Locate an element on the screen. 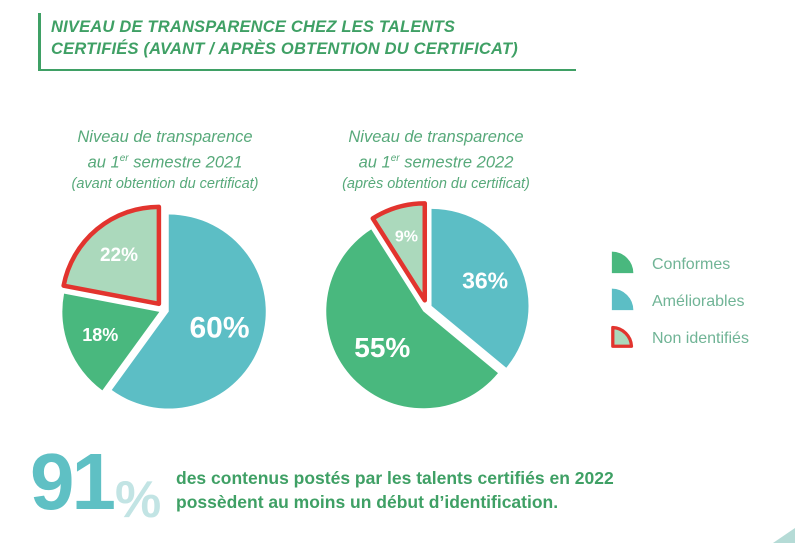 Image resolution: width=795 pixels, height=543 pixels. conformes-swatch-icon is located at coordinates (622, 262).